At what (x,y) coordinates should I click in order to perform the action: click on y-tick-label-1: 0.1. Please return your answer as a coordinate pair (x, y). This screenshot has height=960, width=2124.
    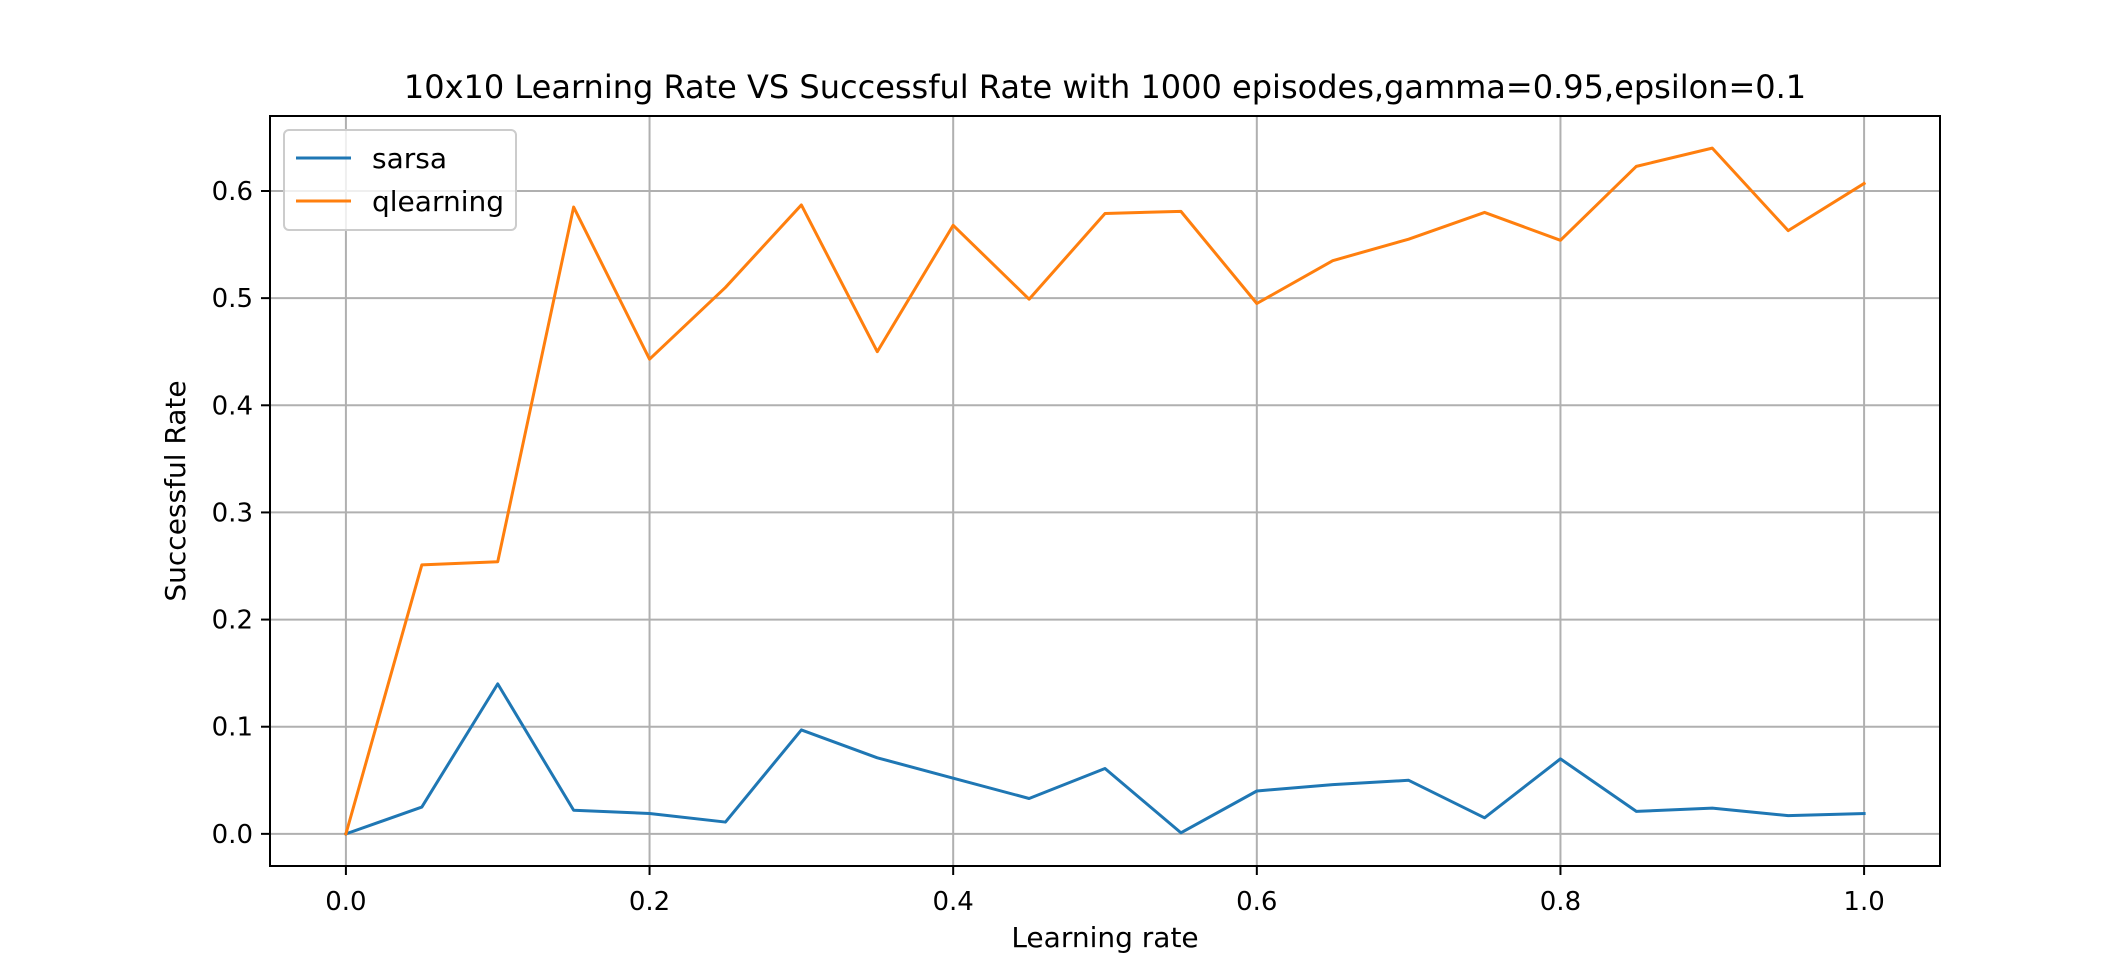
    Looking at the image, I should click on (232, 728).